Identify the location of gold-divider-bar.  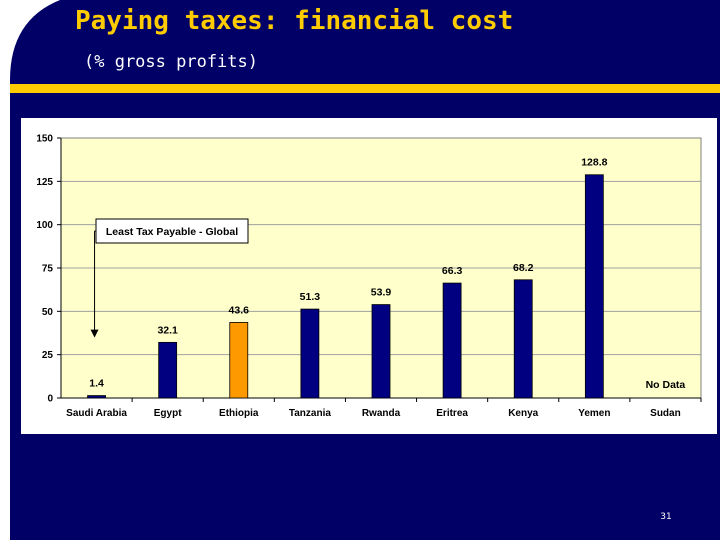
(365, 88).